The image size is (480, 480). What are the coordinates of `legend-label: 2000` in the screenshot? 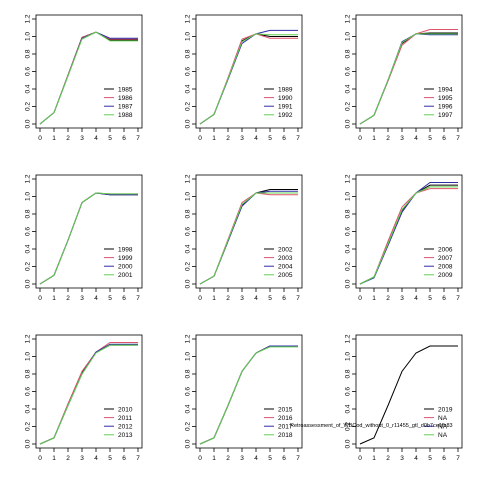 It's located at (125, 267).